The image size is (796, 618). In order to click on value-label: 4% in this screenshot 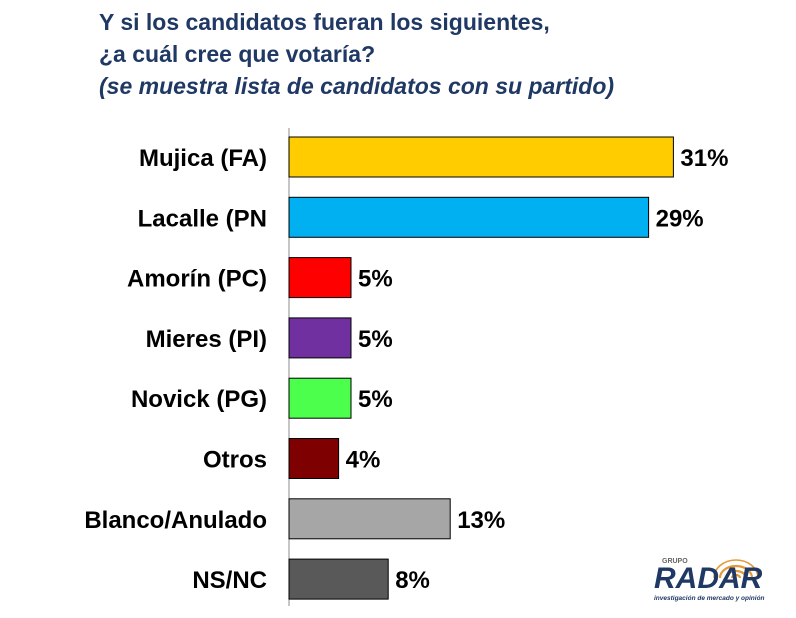, I will do `click(363, 460)`.